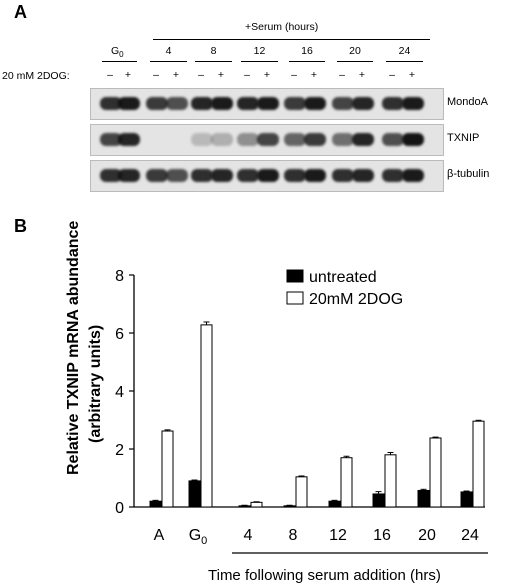  Describe the element at coordinates (73, 348) in the screenshot. I see `y-axis-label: Relative TXNIP mRNA abundance` at that location.